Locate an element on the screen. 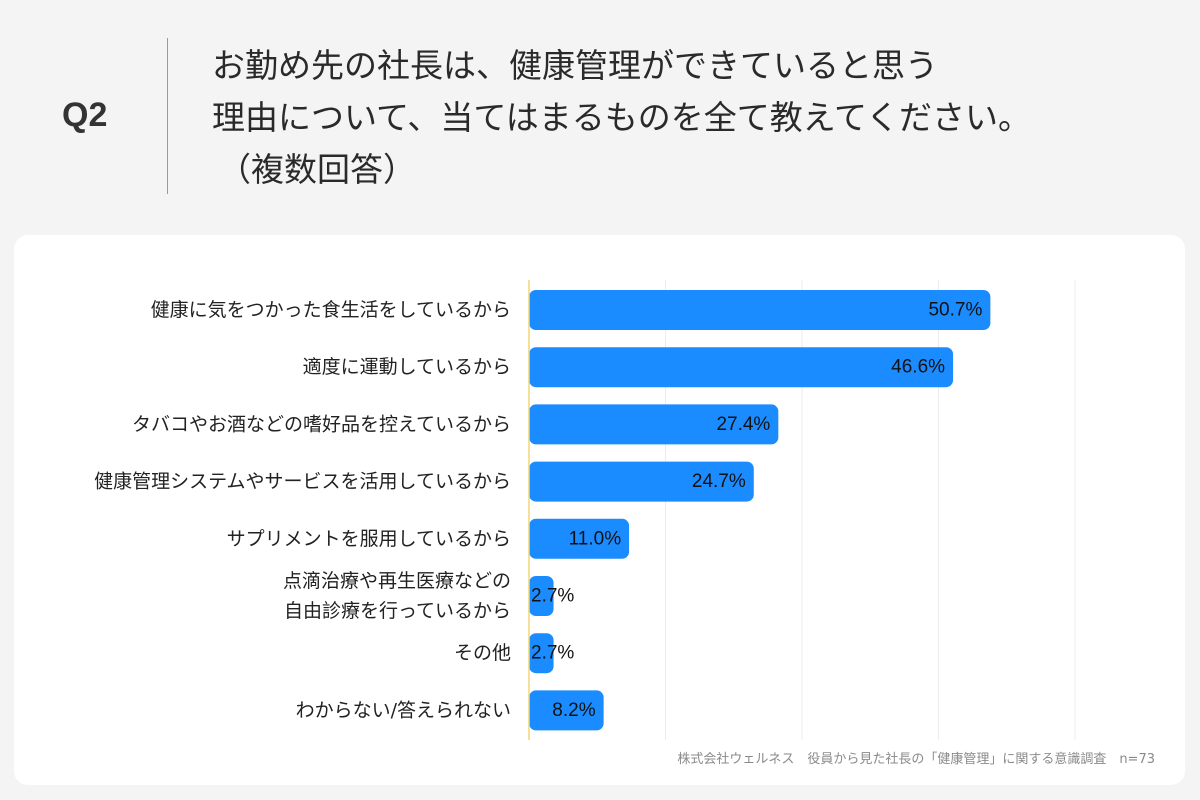 The width and height of the screenshot is (1200, 800). source-note: 株式会社ウェルネス 役員から見た社長の「健康管理」に関する意識調査 n=73 is located at coordinates (916, 759).